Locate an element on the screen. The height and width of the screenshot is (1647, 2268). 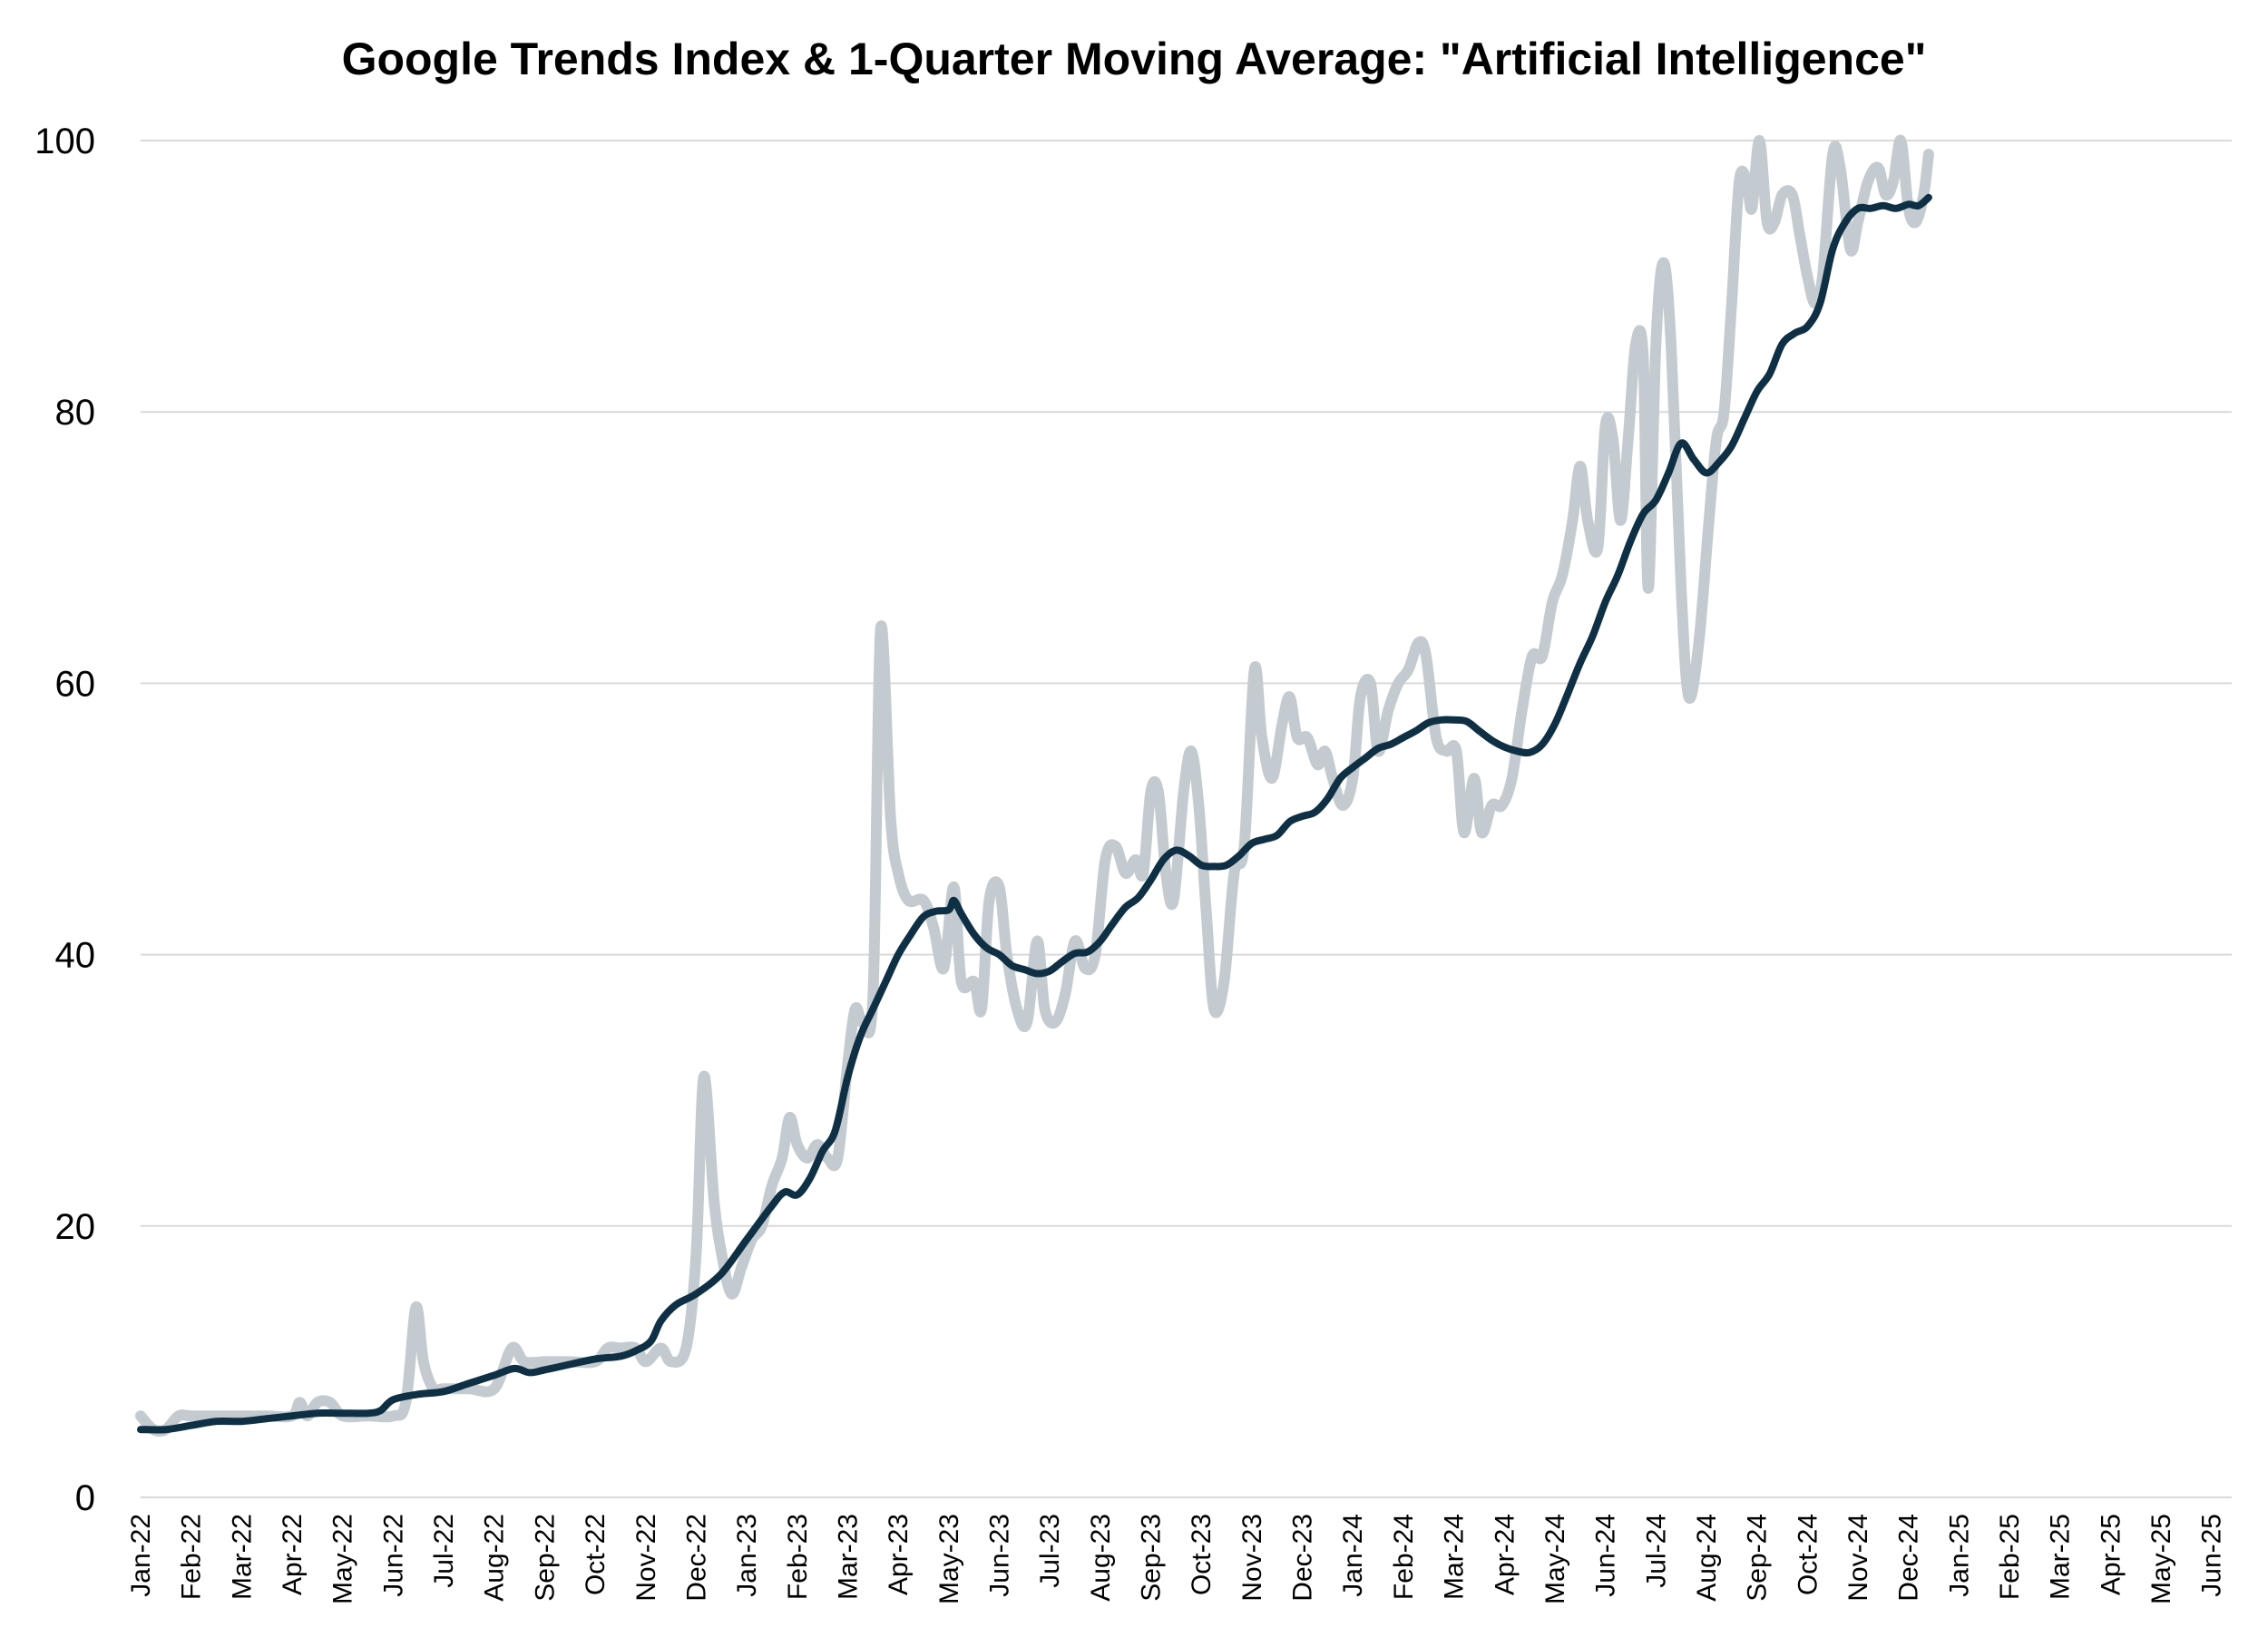
x-tick-label: Jan-24 is located at coordinates (1353, 1555).